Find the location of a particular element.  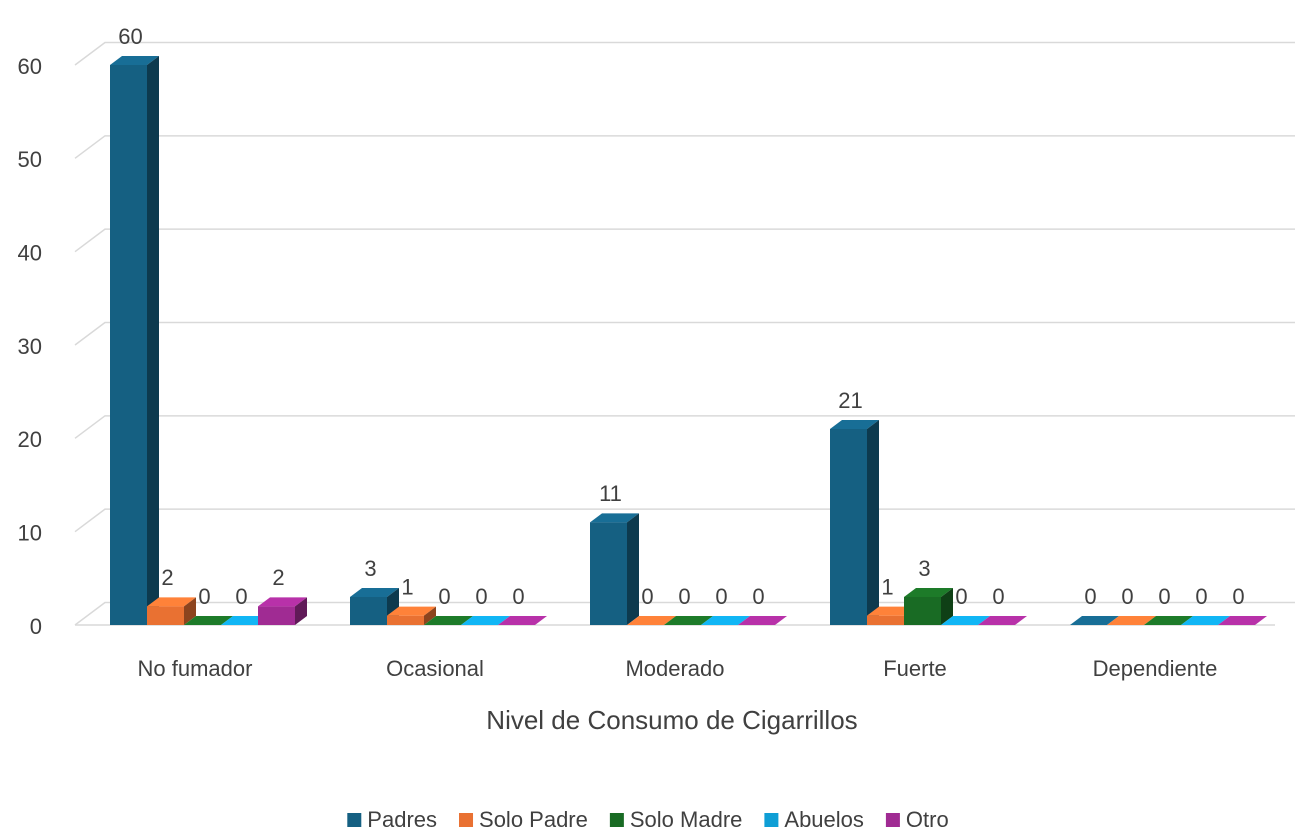

legend-label: Solo Padre is located at coordinates (533, 819).